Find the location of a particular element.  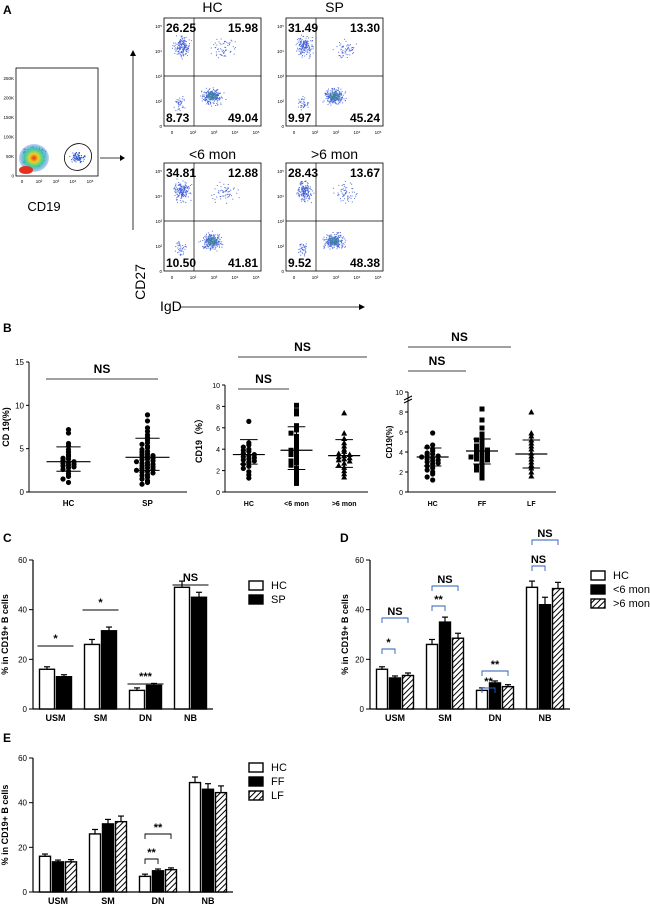

quadrant-ur-value: 12.88 is located at coordinates (243, 173).